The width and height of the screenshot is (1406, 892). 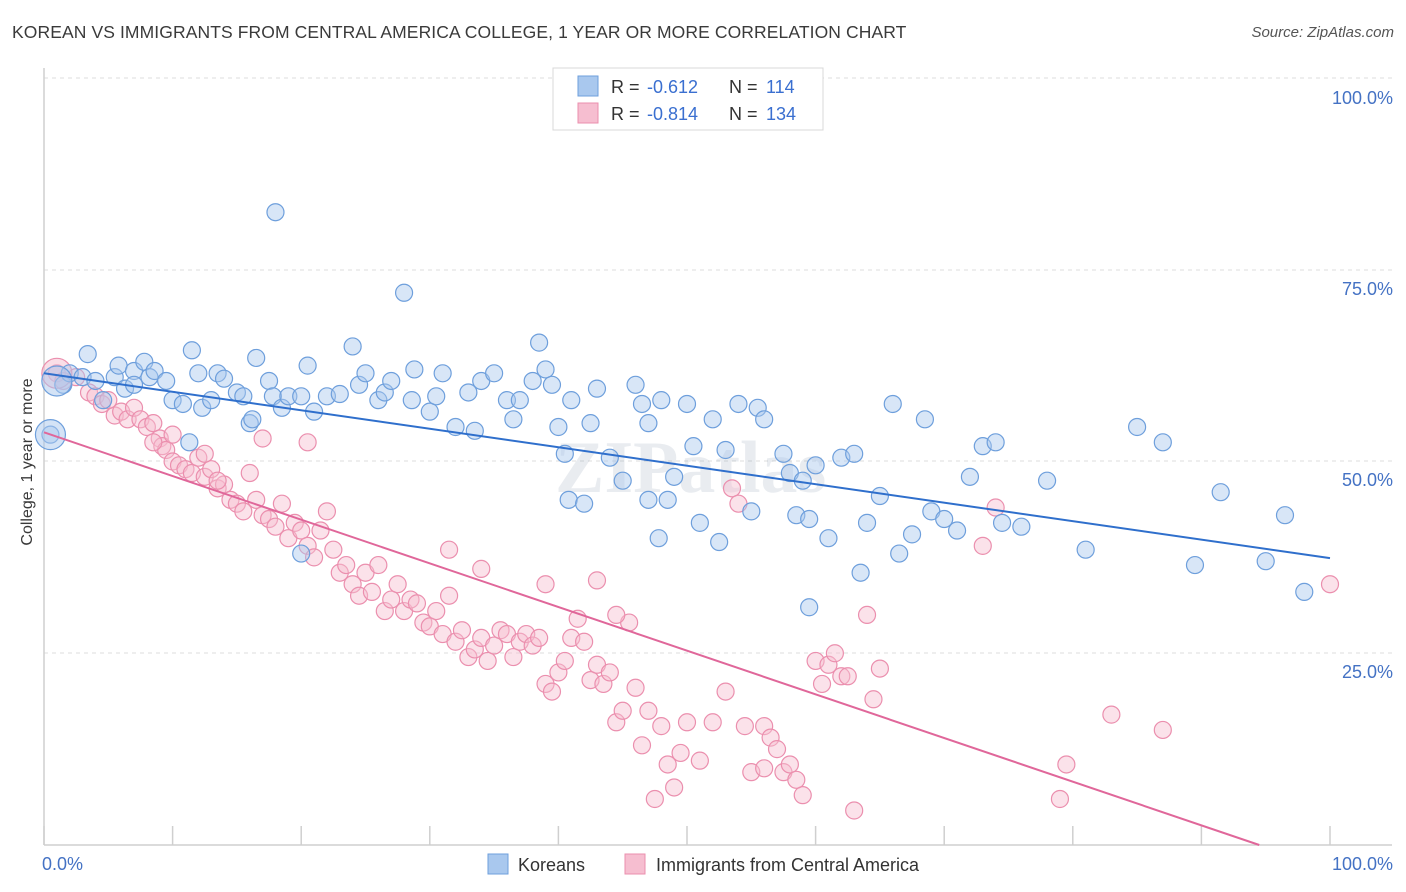 What do you see at coordinates (1362, 864) in the screenshot?
I see `x-tick-100: 100.0%` at bounding box center [1362, 864].